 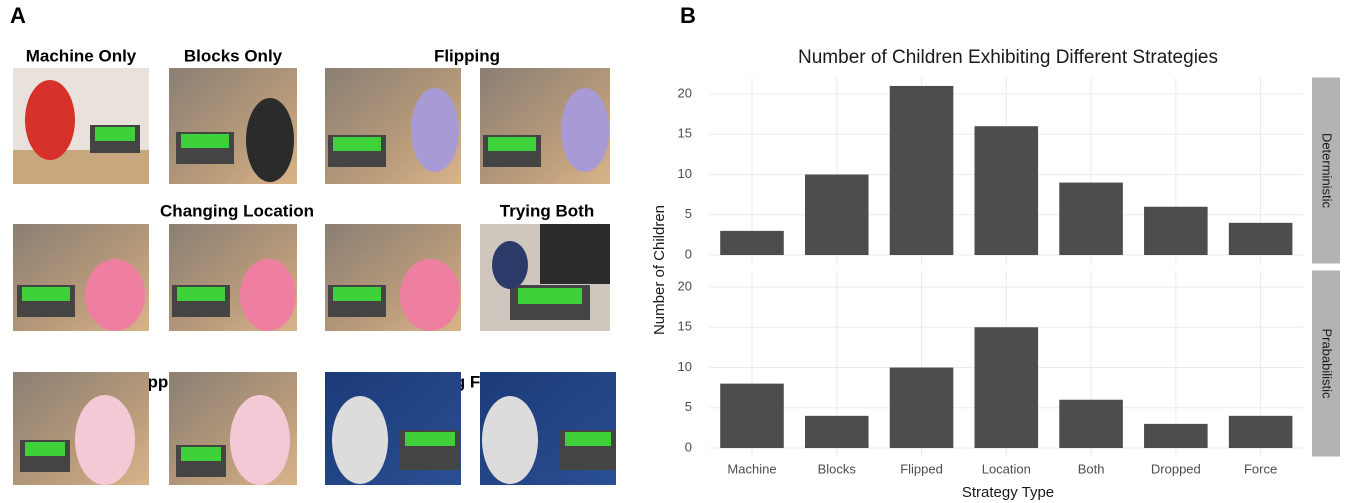 What do you see at coordinates (237, 210) in the screenshot?
I see `photo-caption: Changing Location` at bounding box center [237, 210].